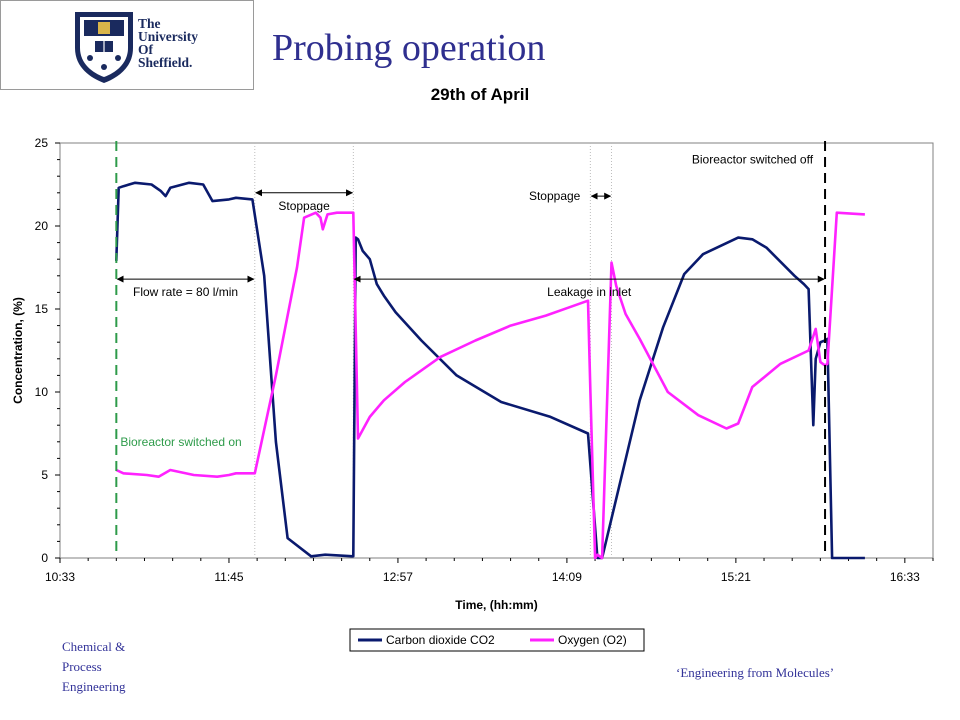  Describe the element at coordinates (44, 475) in the screenshot. I see `y-tick-label: 5` at that location.